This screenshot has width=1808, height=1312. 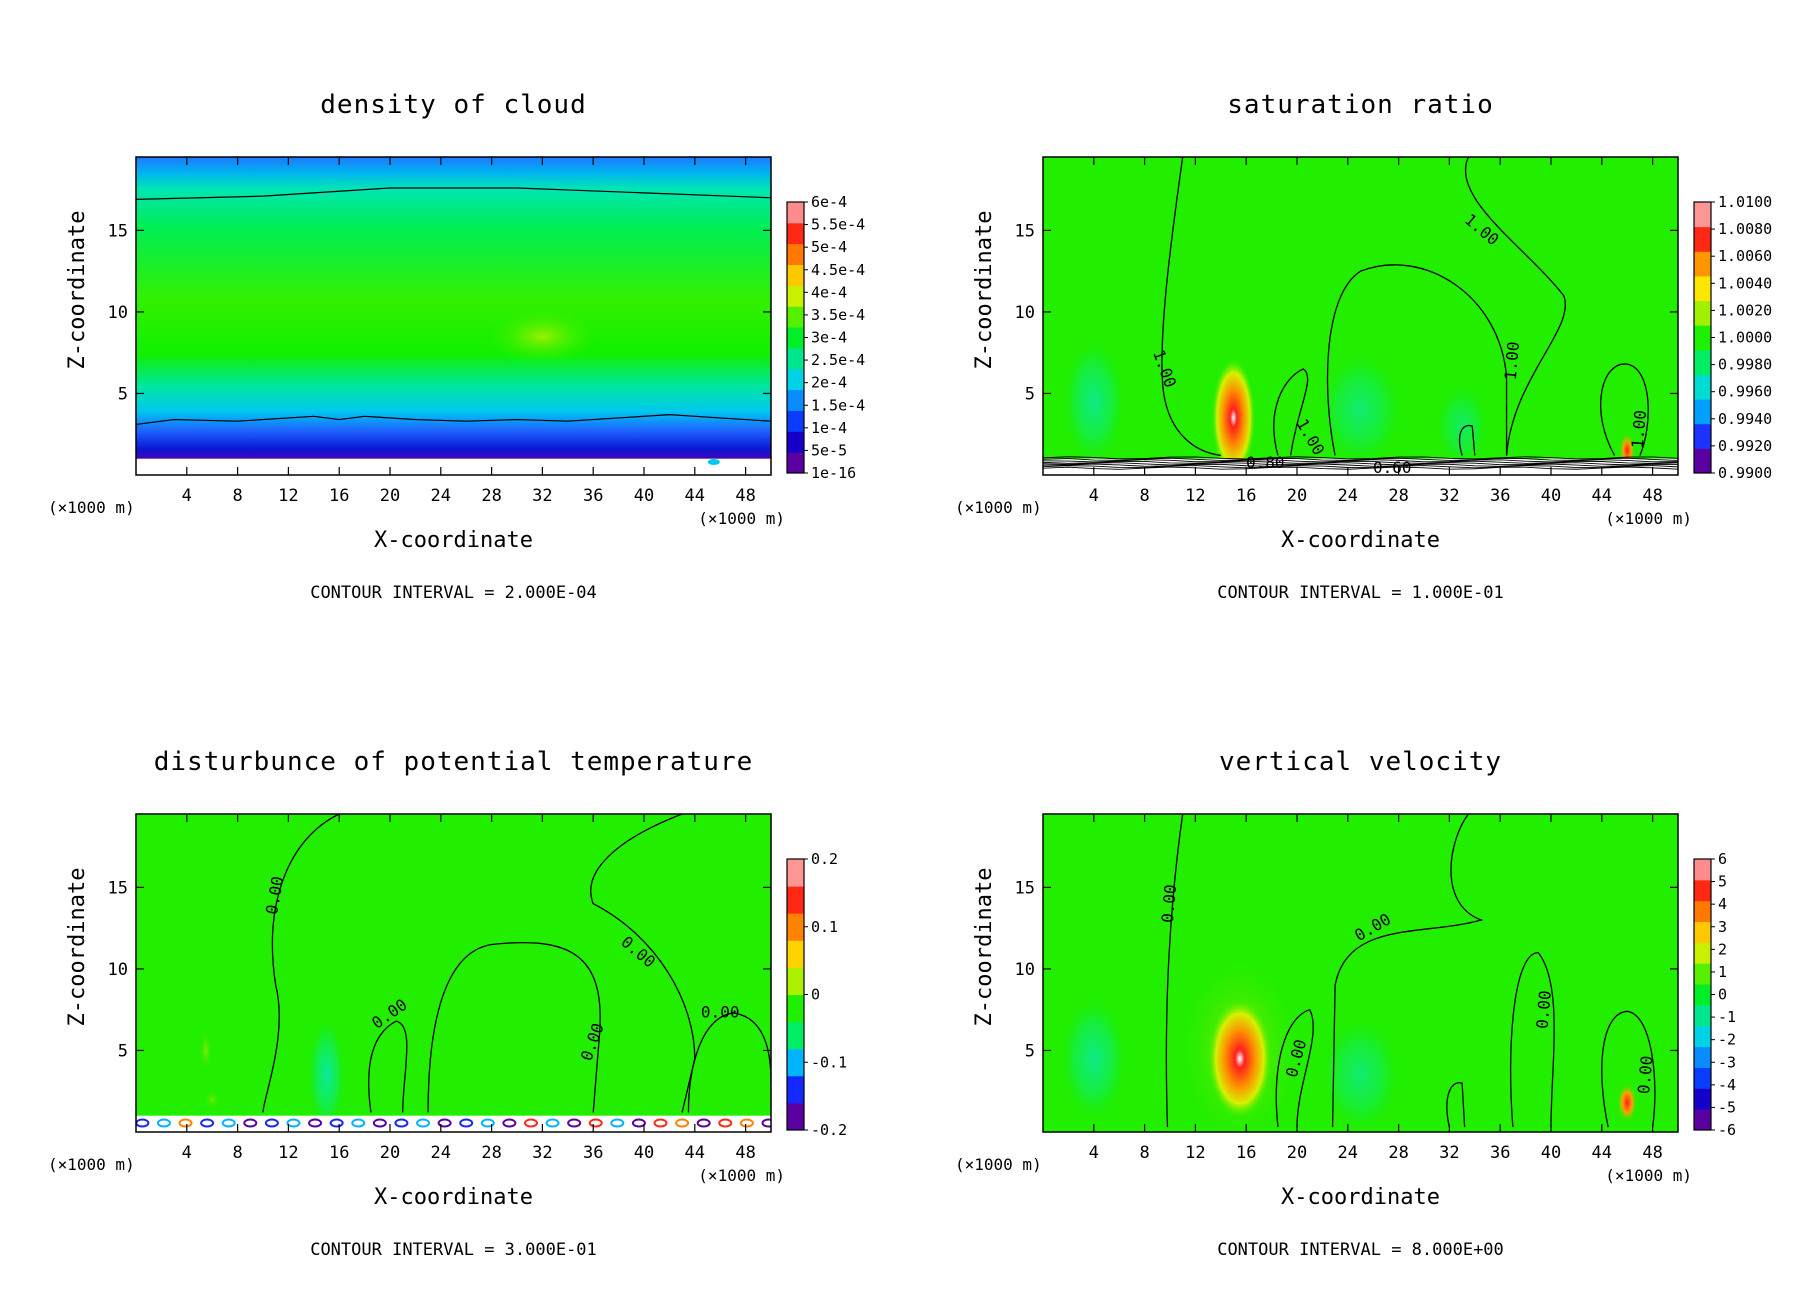 I want to click on colorbar: -0.2 -0.1 0 0.1 0.2, so click(x=816, y=994).